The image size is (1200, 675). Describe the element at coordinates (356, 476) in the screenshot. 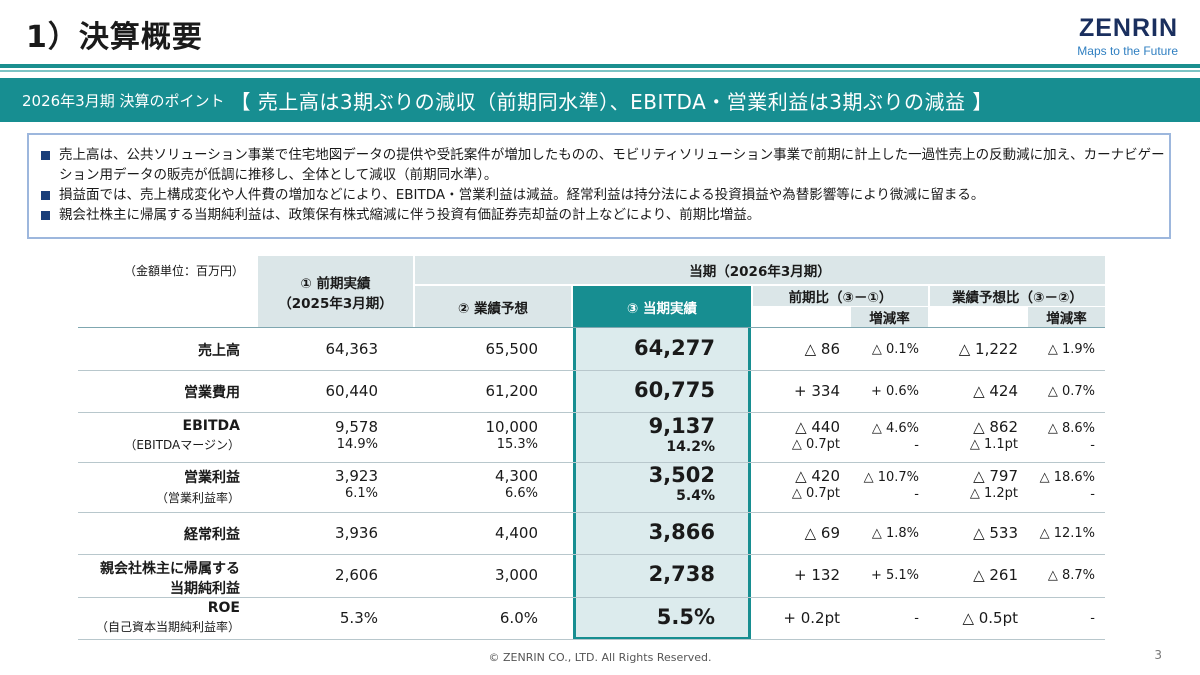

I see `cell-value: 3,923` at that location.